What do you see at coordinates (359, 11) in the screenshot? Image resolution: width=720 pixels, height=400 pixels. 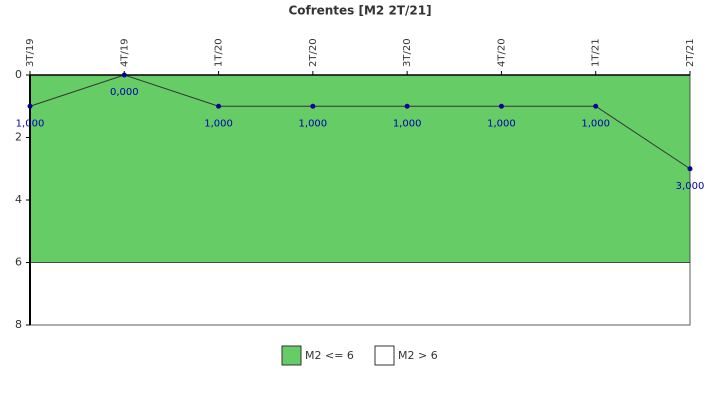 I see `chart-title: Cofrentes [M2 2T/21]` at bounding box center [359, 11].